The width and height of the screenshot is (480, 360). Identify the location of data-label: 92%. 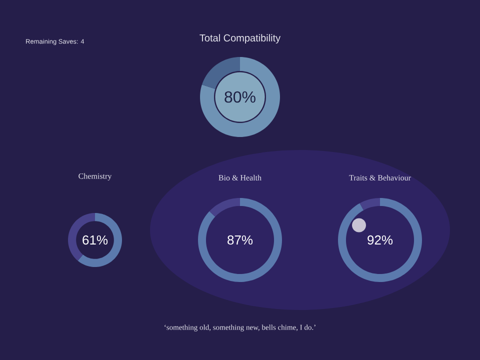
(380, 240).